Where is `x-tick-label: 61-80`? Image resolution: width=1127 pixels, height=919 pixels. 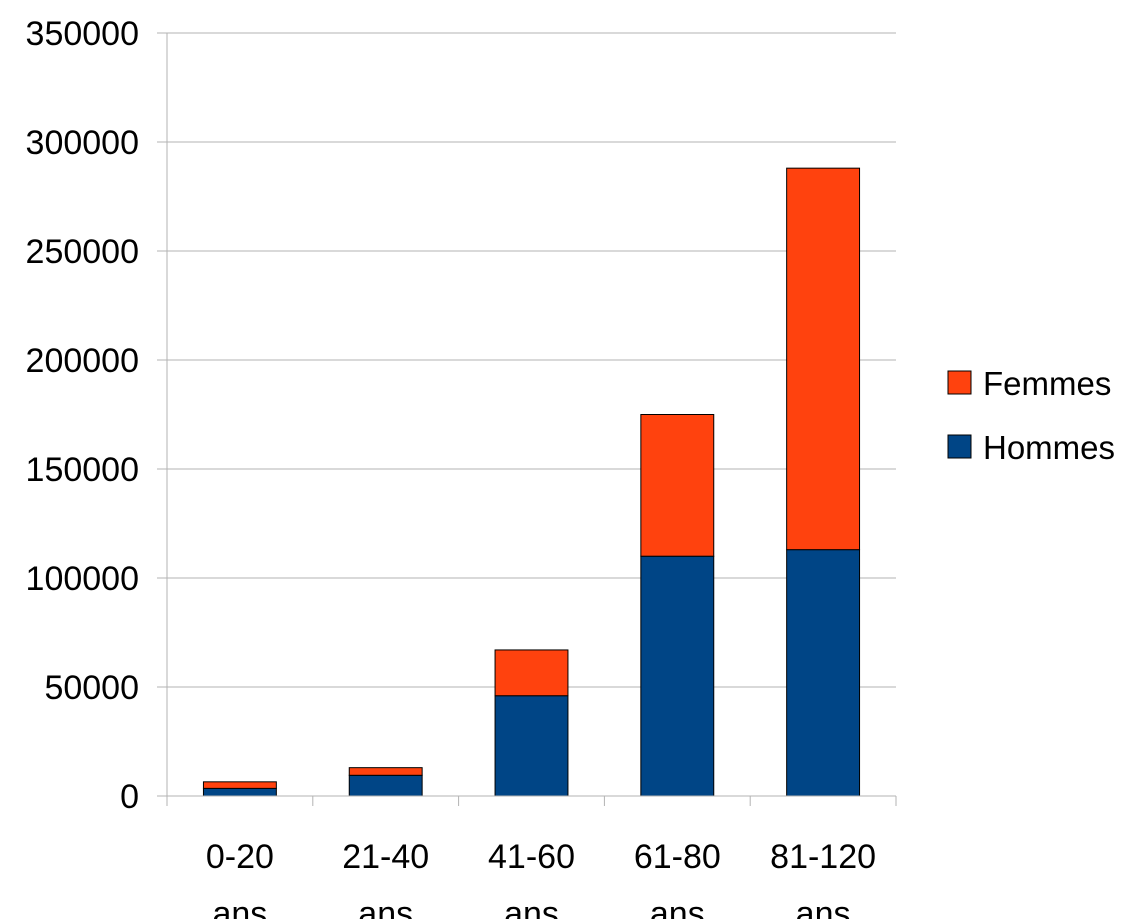 x-tick-label: 61-80 is located at coordinates (677, 857).